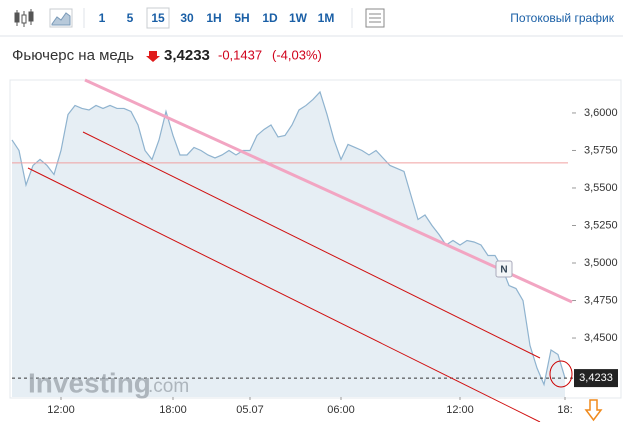 This screenshot has height=422, width=623. I want to click on y-tick-label: 3,4500, so click(601, 338).